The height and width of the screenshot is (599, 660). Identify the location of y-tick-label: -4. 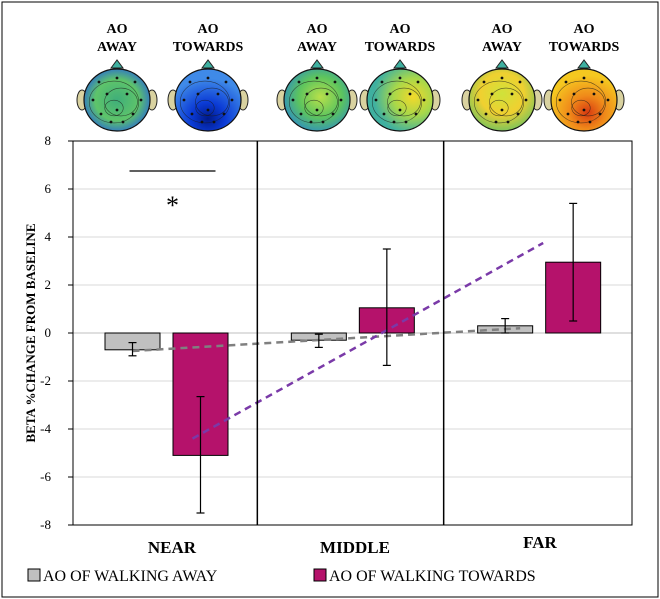
(45, 428).